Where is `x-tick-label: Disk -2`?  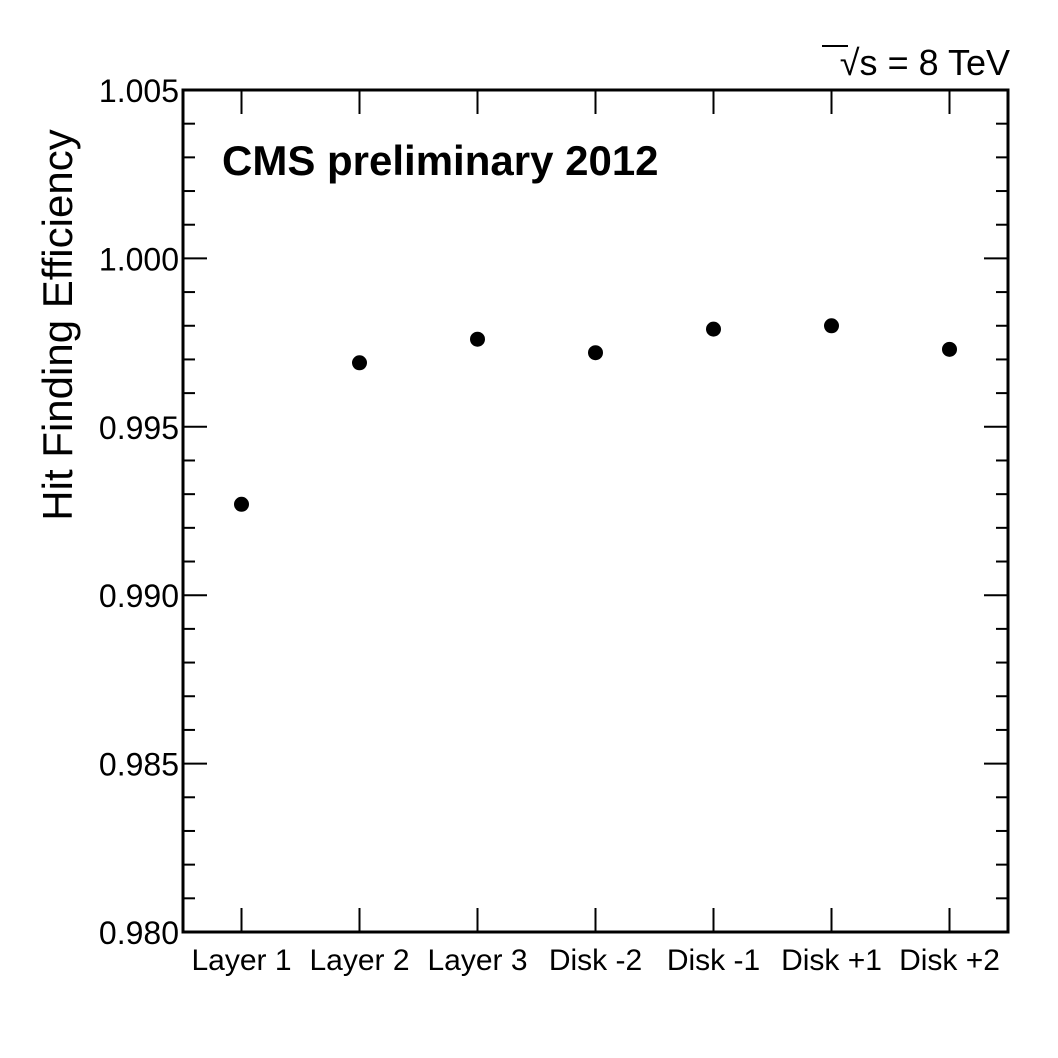 x-tick-label: Disk -2 is located at coordinates (595, 960).